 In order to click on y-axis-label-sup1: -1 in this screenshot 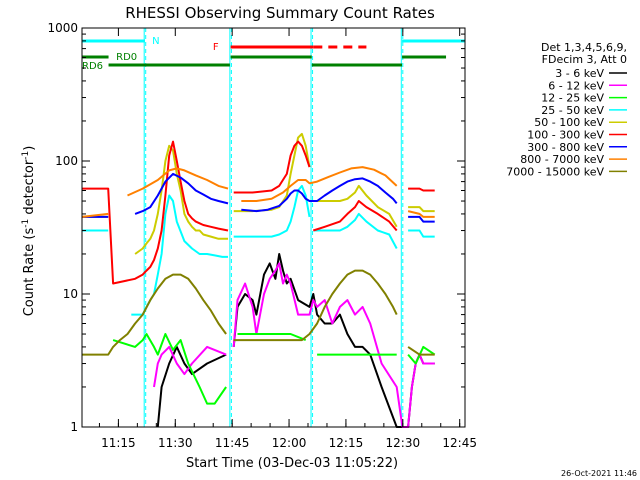, I will do `click(26, 223)`.